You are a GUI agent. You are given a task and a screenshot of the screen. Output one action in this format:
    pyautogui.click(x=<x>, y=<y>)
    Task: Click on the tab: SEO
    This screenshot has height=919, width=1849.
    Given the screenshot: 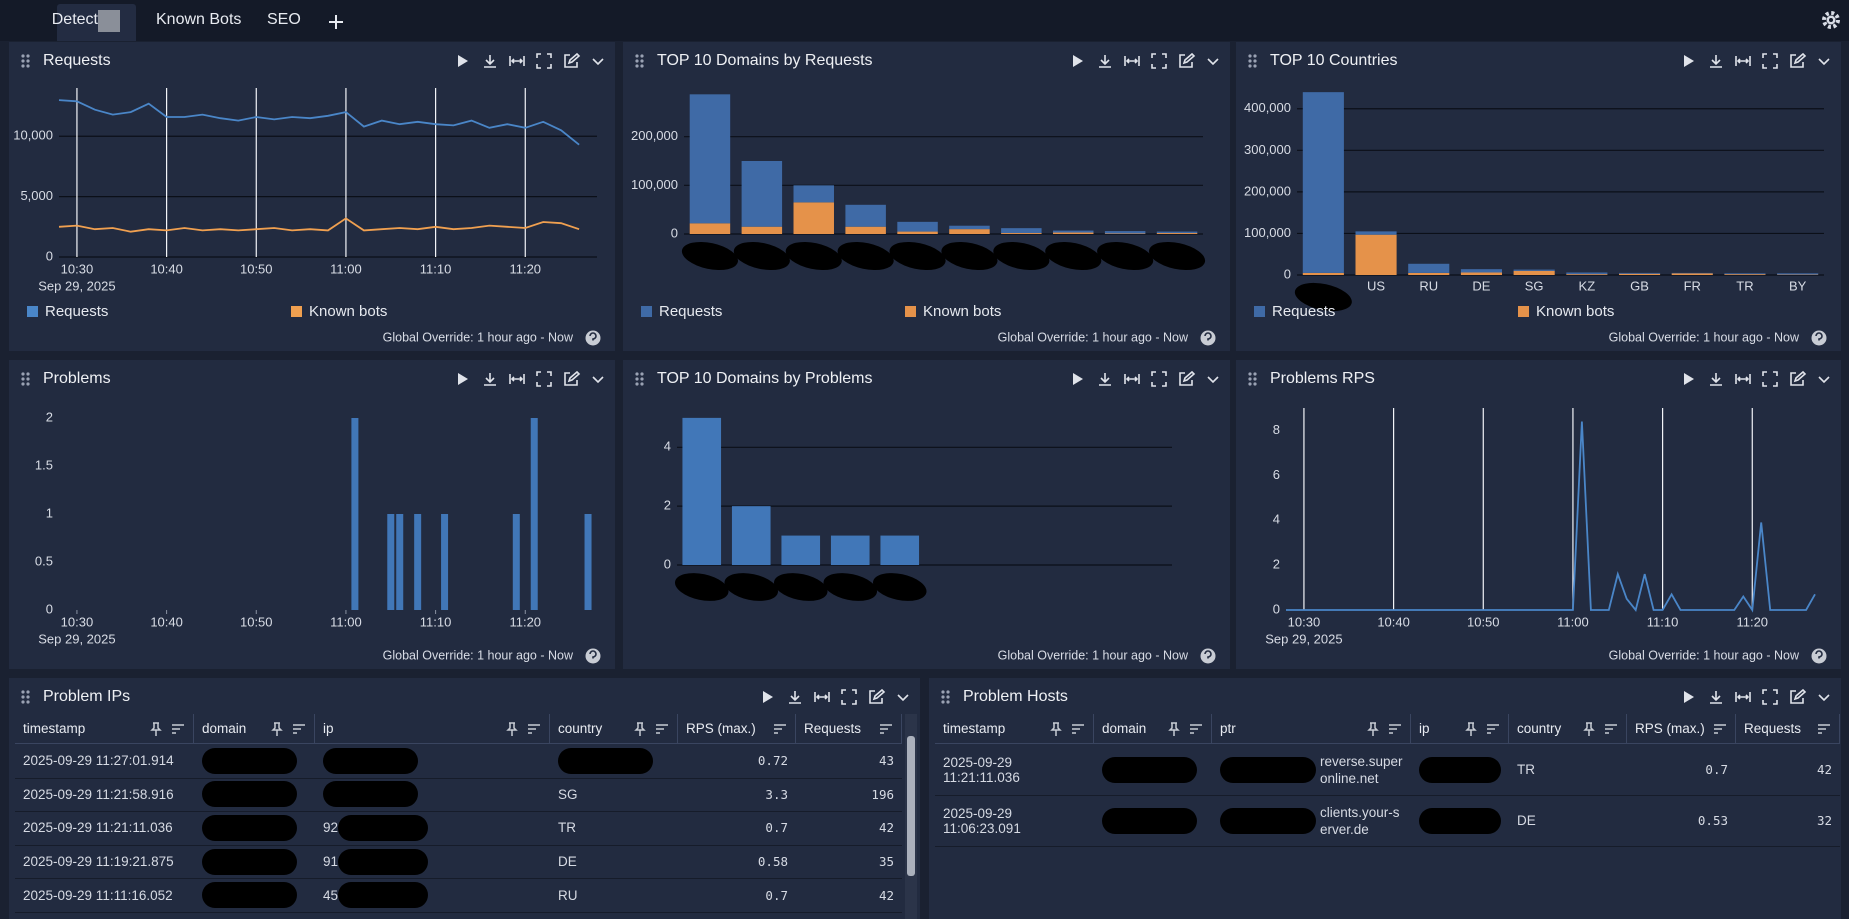 What is the action you would take?
    pyautogui.click(x=284, y=19)
    